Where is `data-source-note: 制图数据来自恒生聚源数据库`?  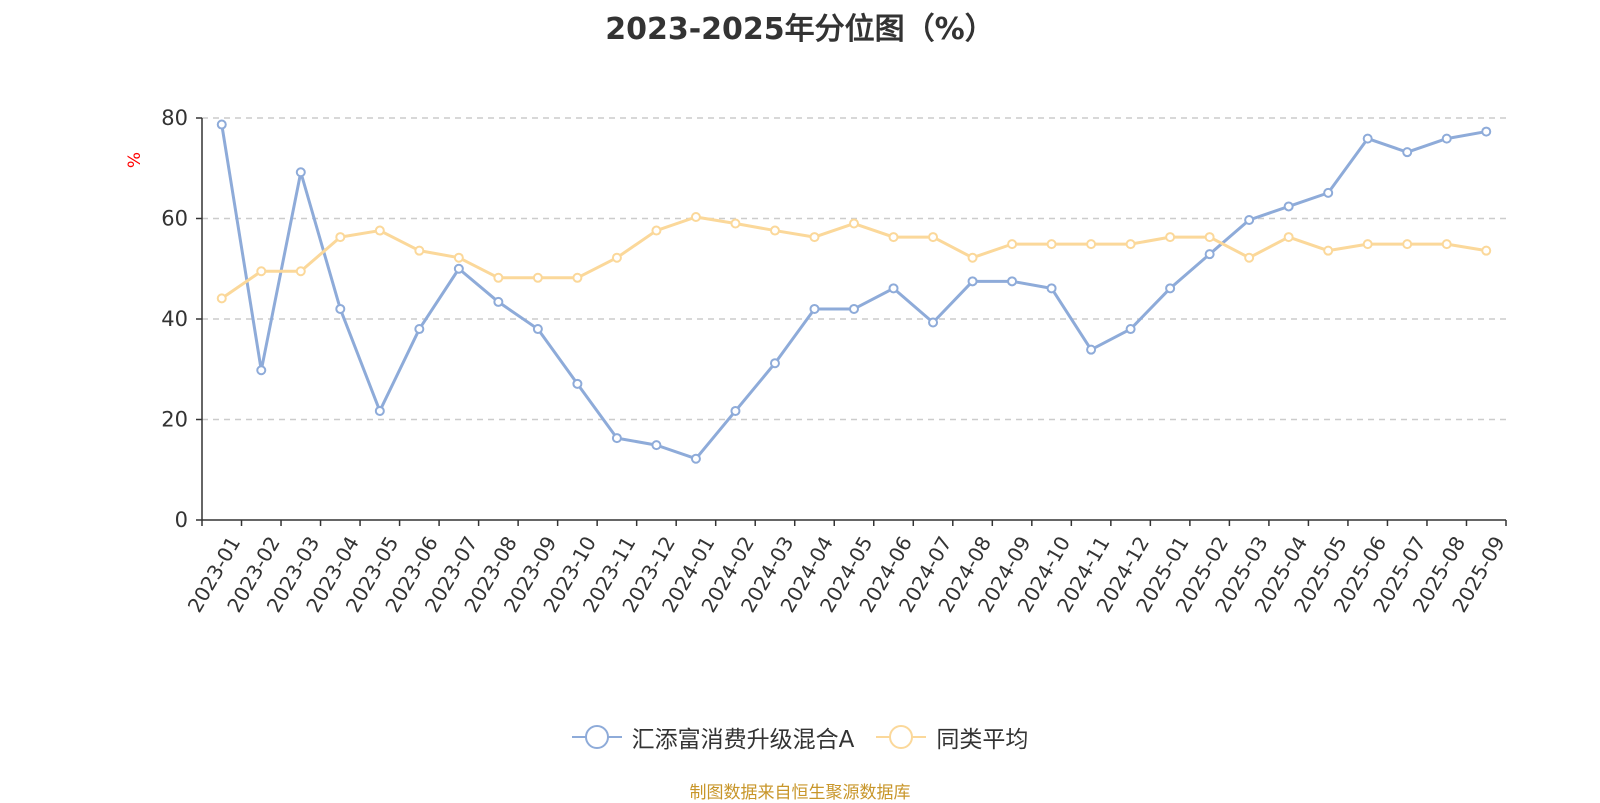 data-source-note: 制图数据来自恒生聚源数据库 is located at coordinates (800, 793).